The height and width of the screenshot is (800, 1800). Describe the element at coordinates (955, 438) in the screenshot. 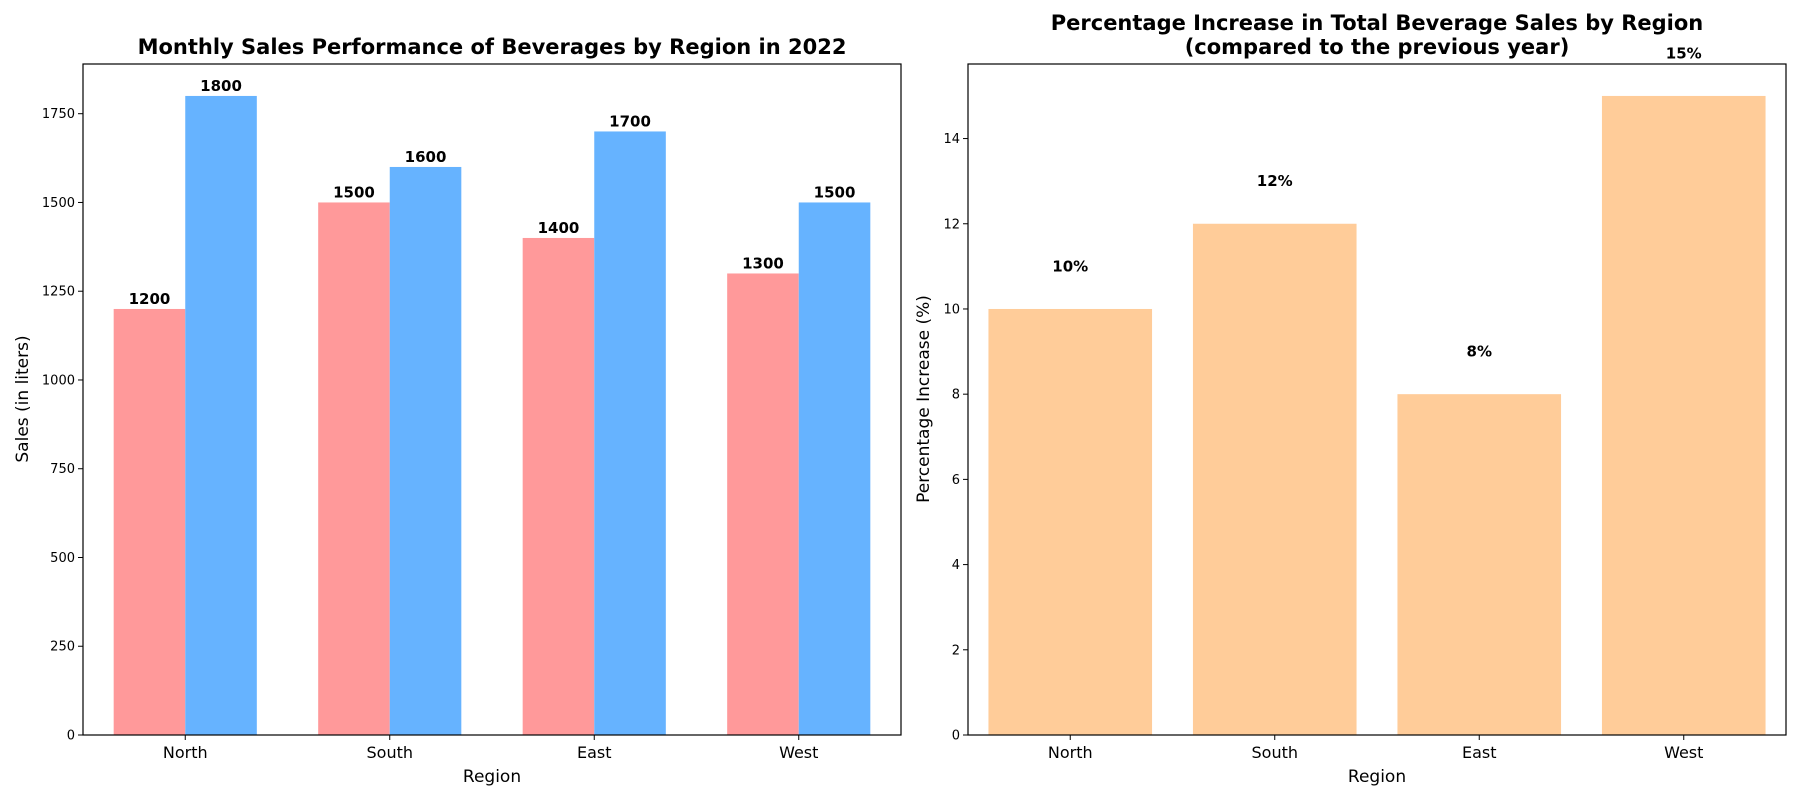

I see `increase-y-axis: 0 2 4 6 8 10 12 14` at that location.